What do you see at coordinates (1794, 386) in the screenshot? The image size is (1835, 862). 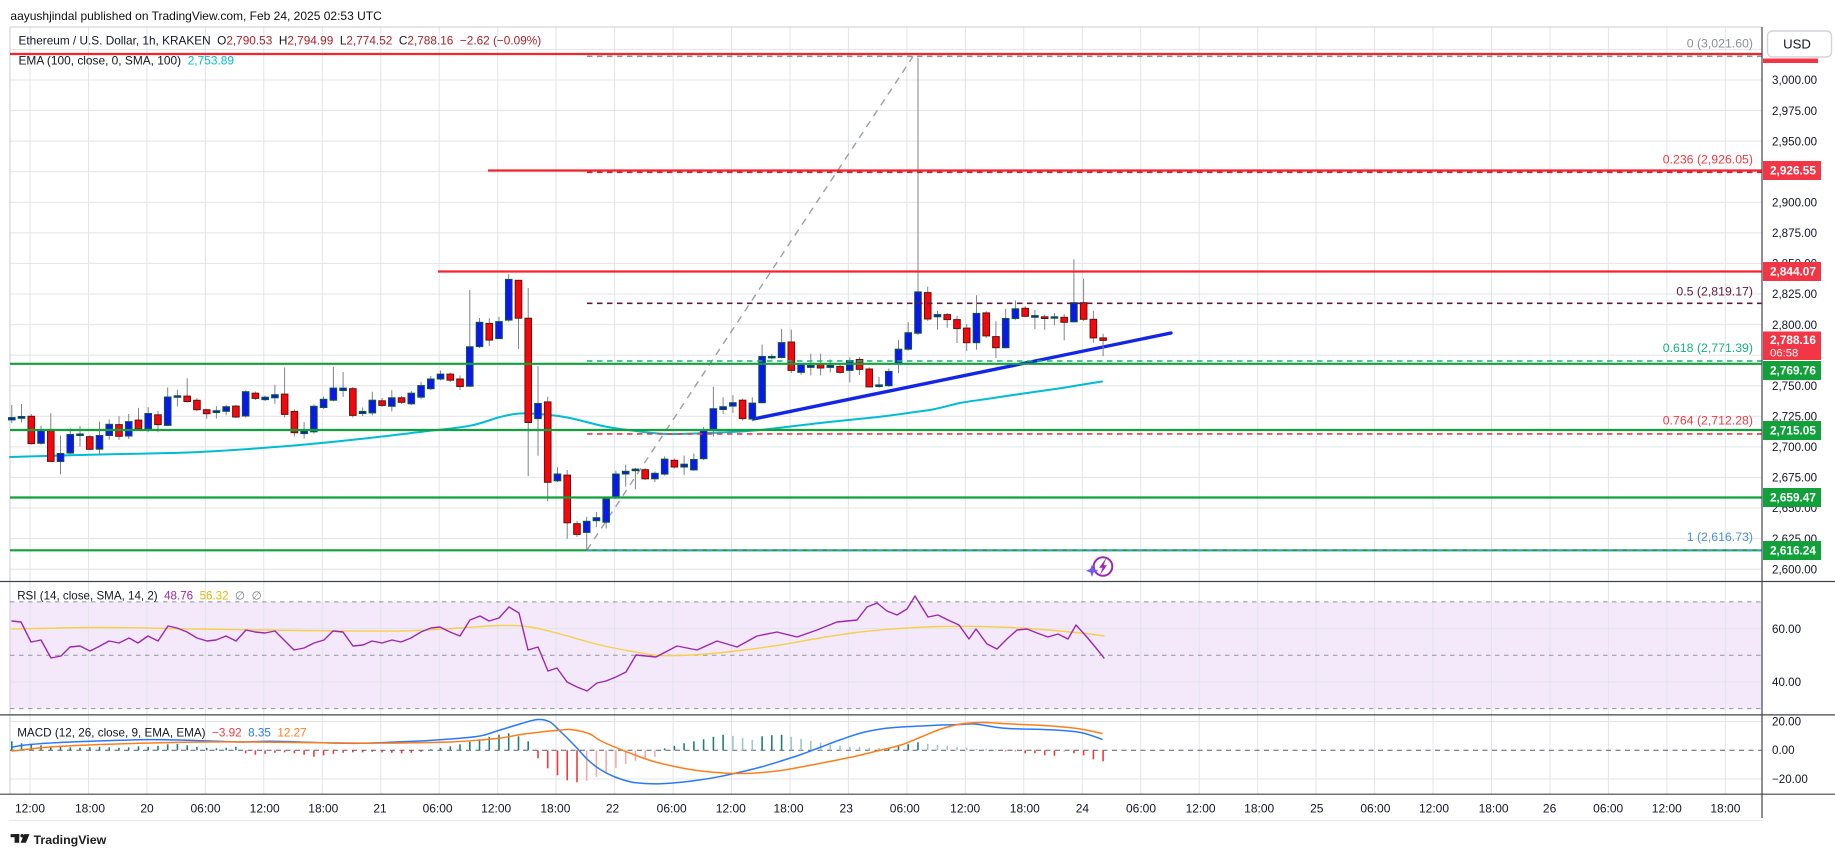 I see `svg-text: 2,750.00` at bounding box center [1794, 386].